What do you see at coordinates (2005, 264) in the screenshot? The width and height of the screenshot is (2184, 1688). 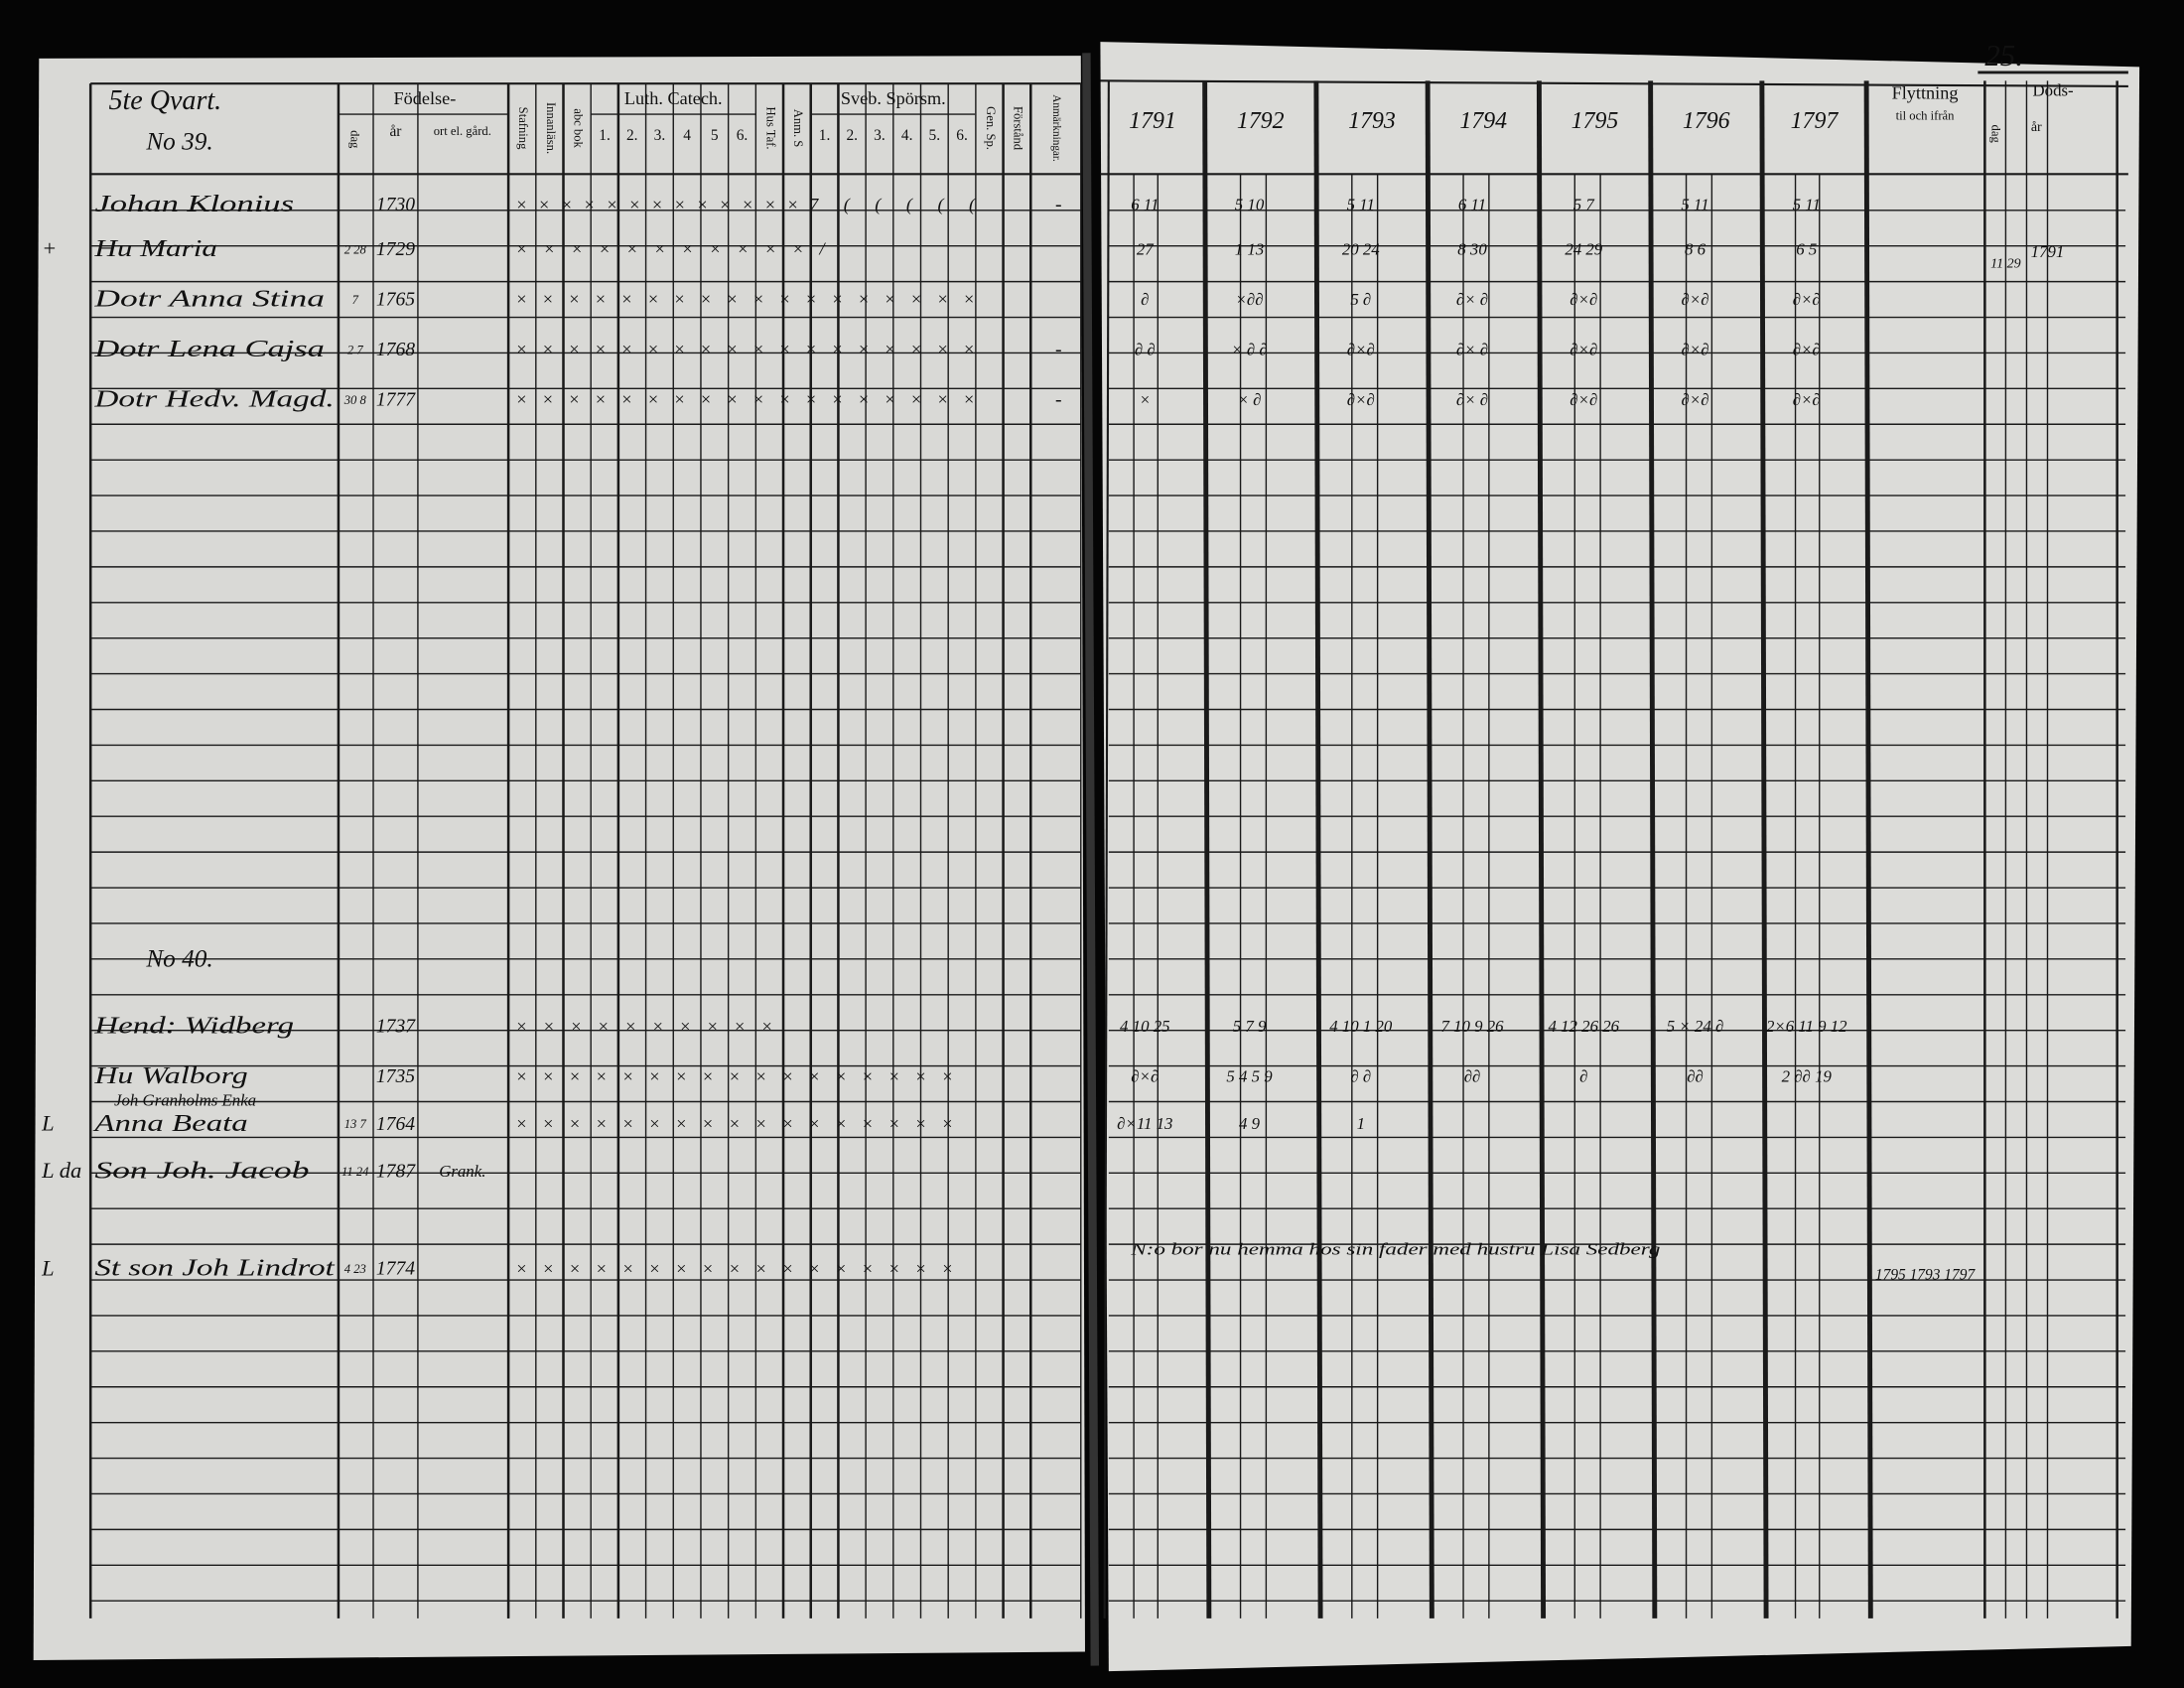 I see `death-day: 11 29` at bounding box center [2005, 264].